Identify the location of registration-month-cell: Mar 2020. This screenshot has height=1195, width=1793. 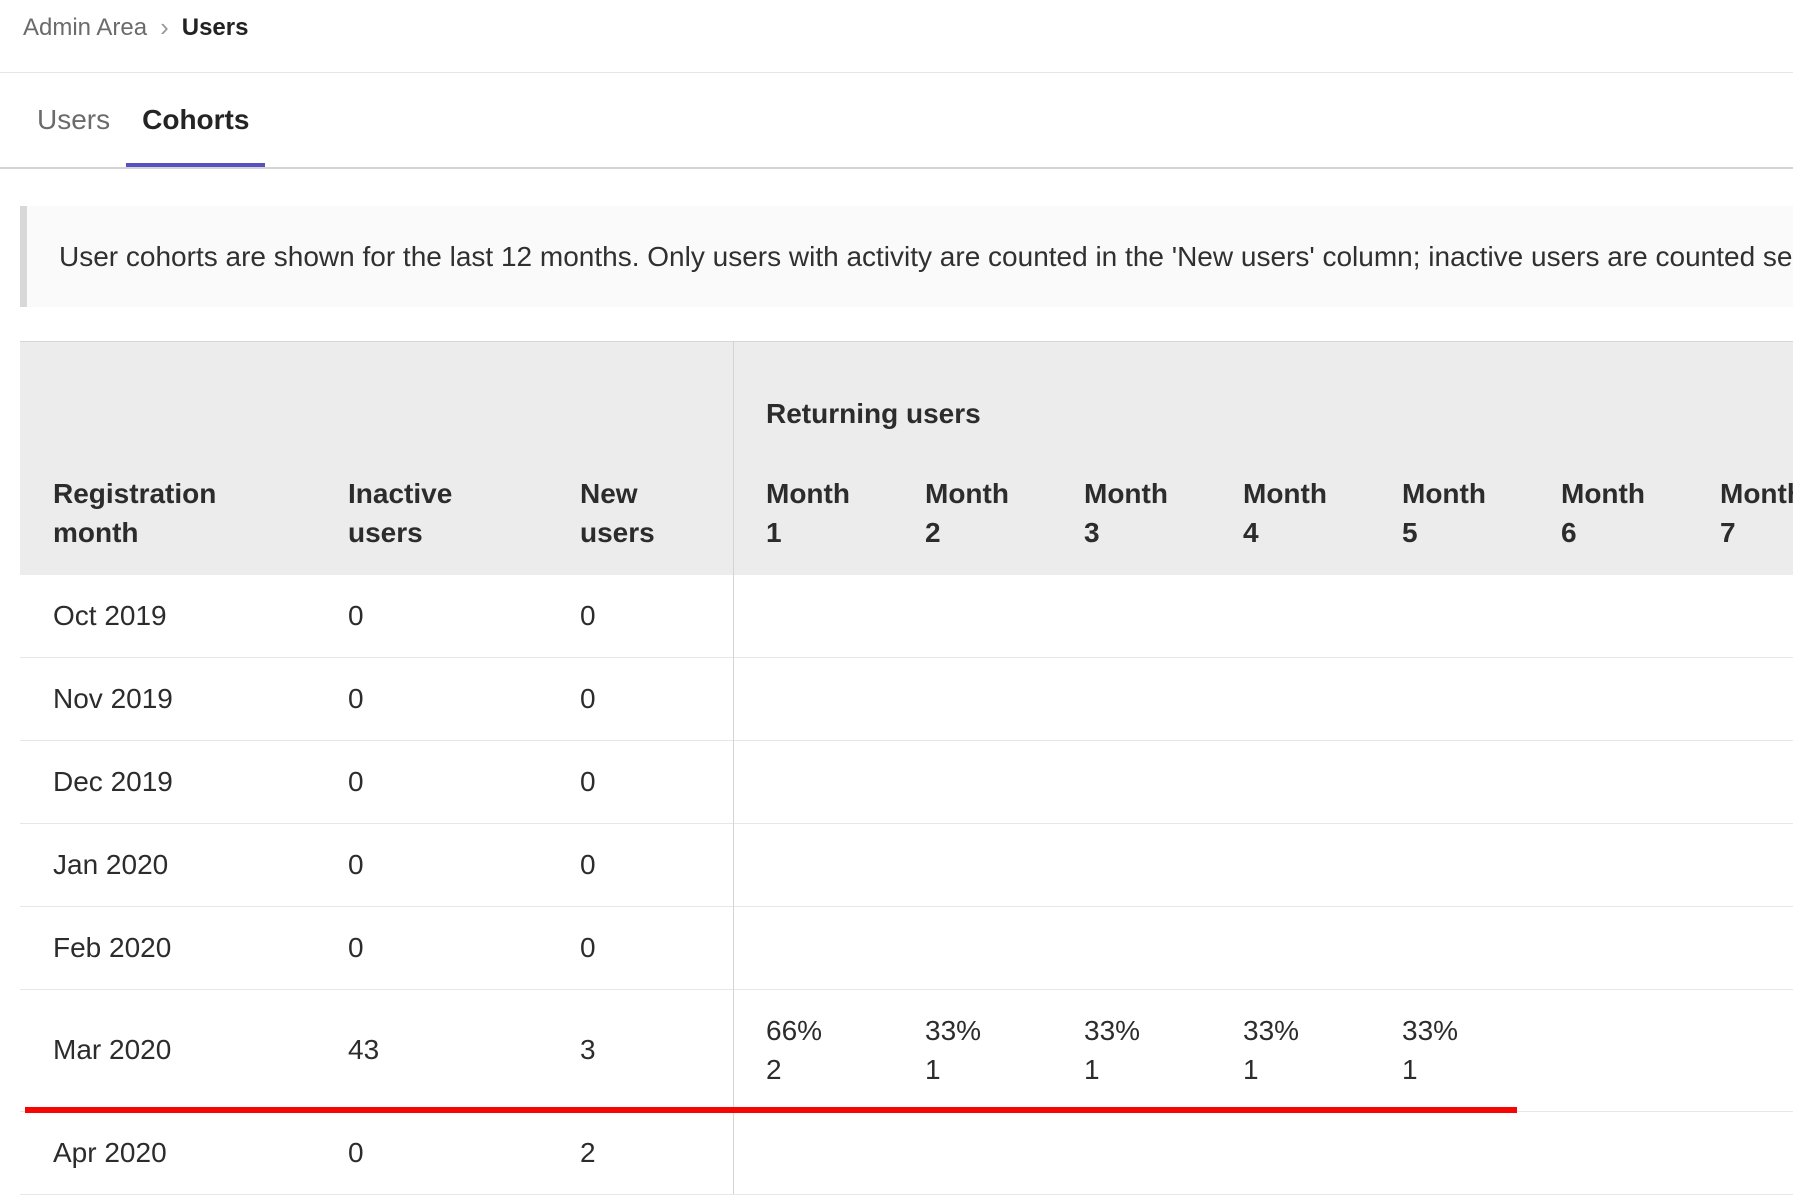
(184, 1050).